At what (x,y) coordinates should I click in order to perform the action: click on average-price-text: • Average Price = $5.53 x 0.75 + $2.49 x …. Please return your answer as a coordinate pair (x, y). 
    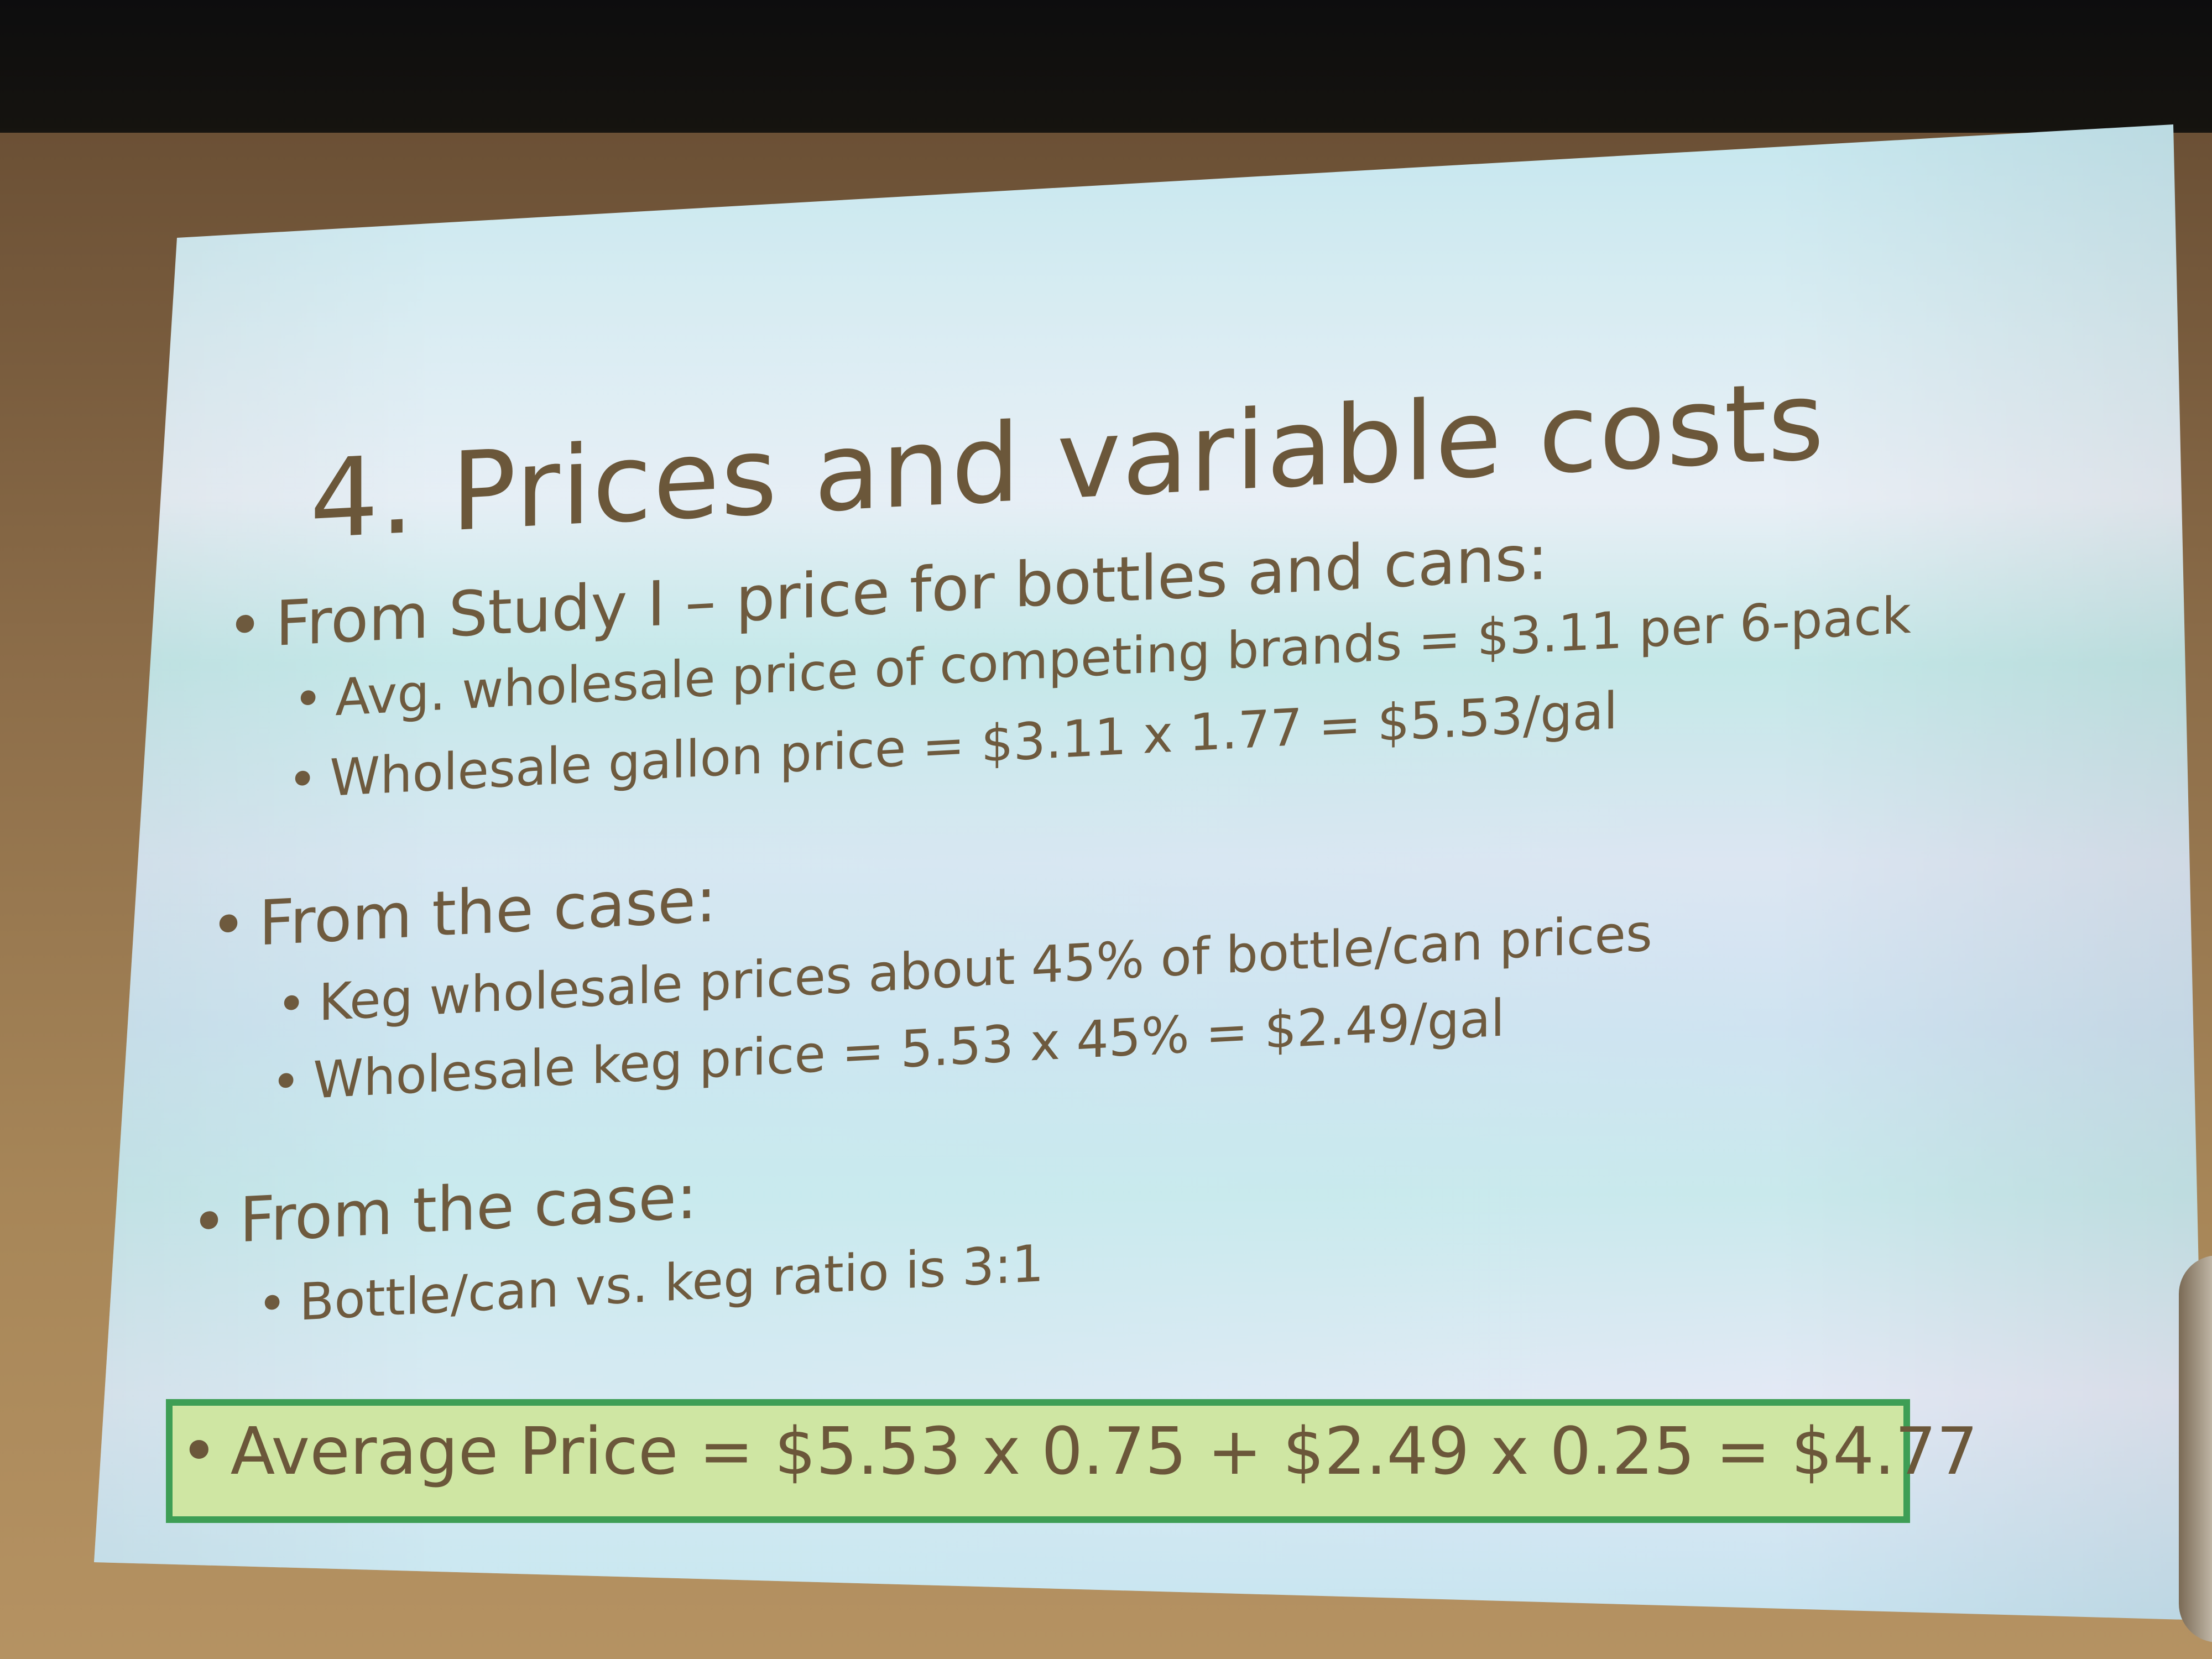
    Looking at the image, I should click on (1079, 1451).